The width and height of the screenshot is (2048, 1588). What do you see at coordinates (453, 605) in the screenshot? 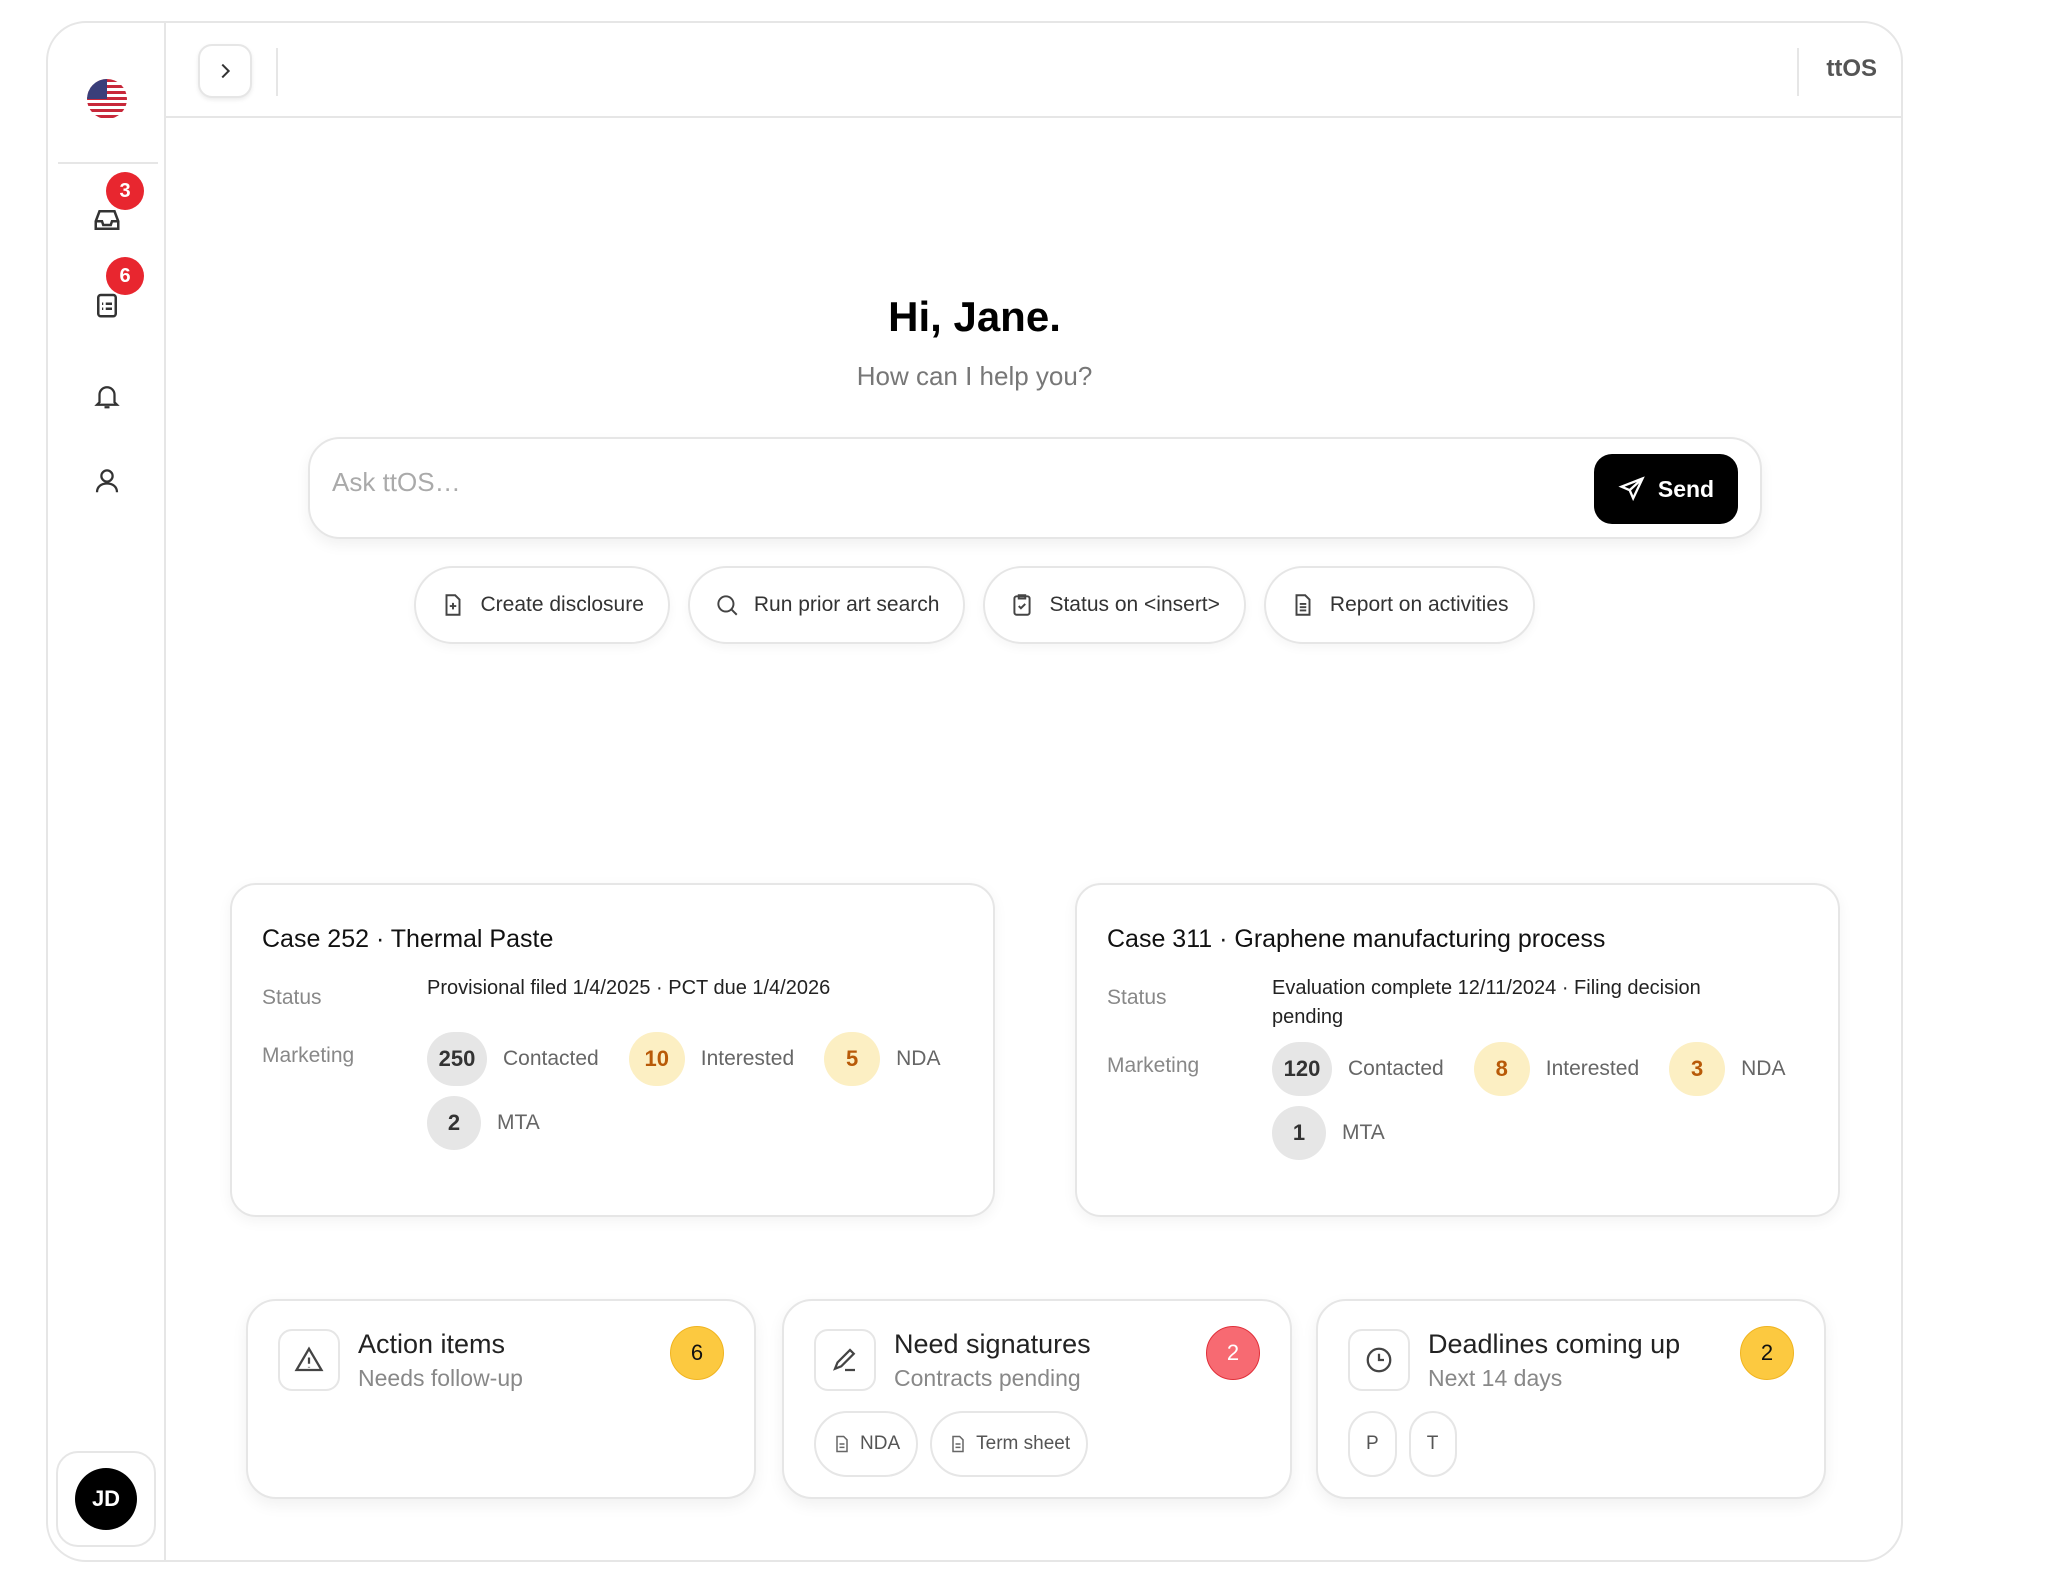
I see `file-plus-icon` at bounding box center [453, 605].